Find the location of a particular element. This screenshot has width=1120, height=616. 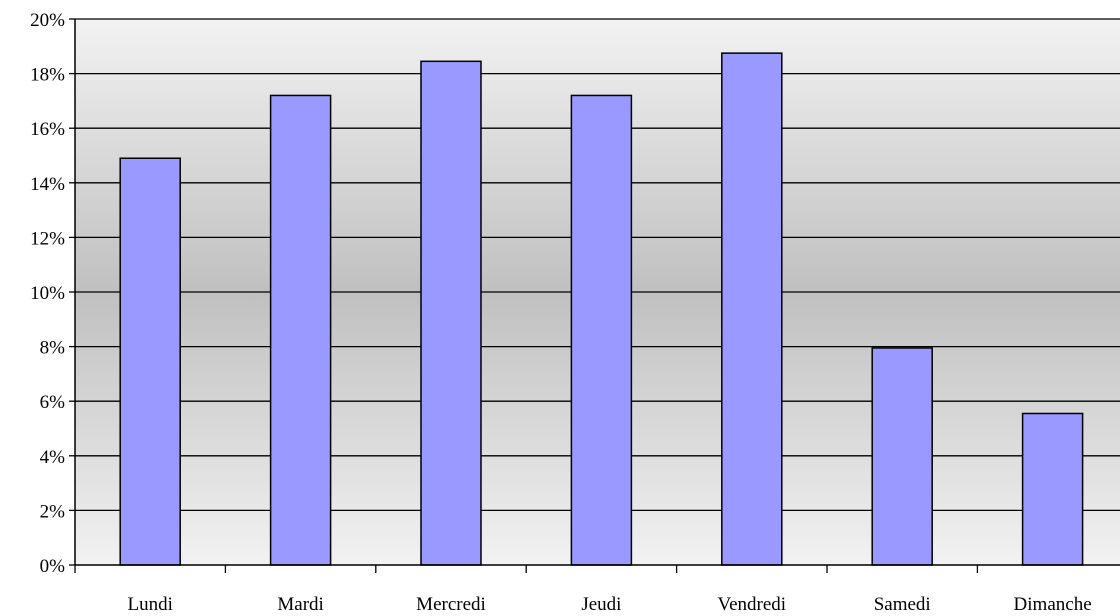

bar-mercredi is located at coordinates (451, 313).